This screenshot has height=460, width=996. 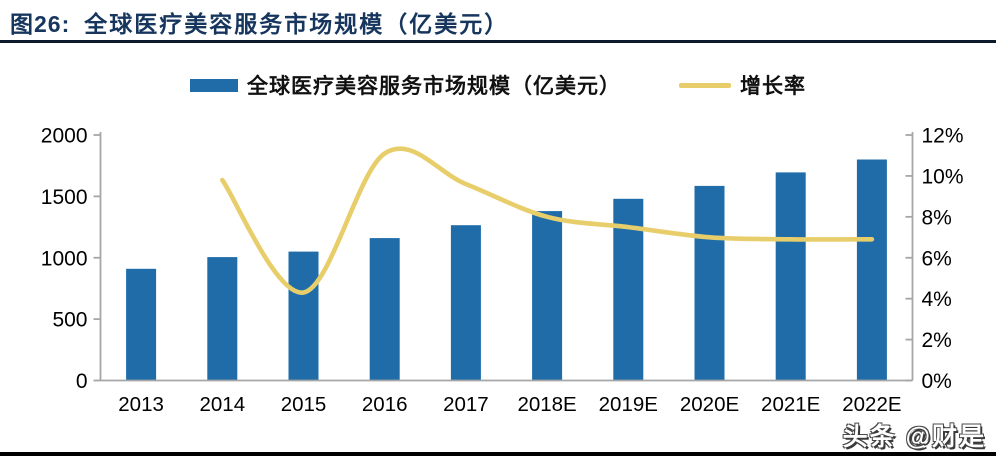 What do you see at coordinates (141, 324) in the screenshot?
I see `bar-2013` at bounding box center [141, 324].